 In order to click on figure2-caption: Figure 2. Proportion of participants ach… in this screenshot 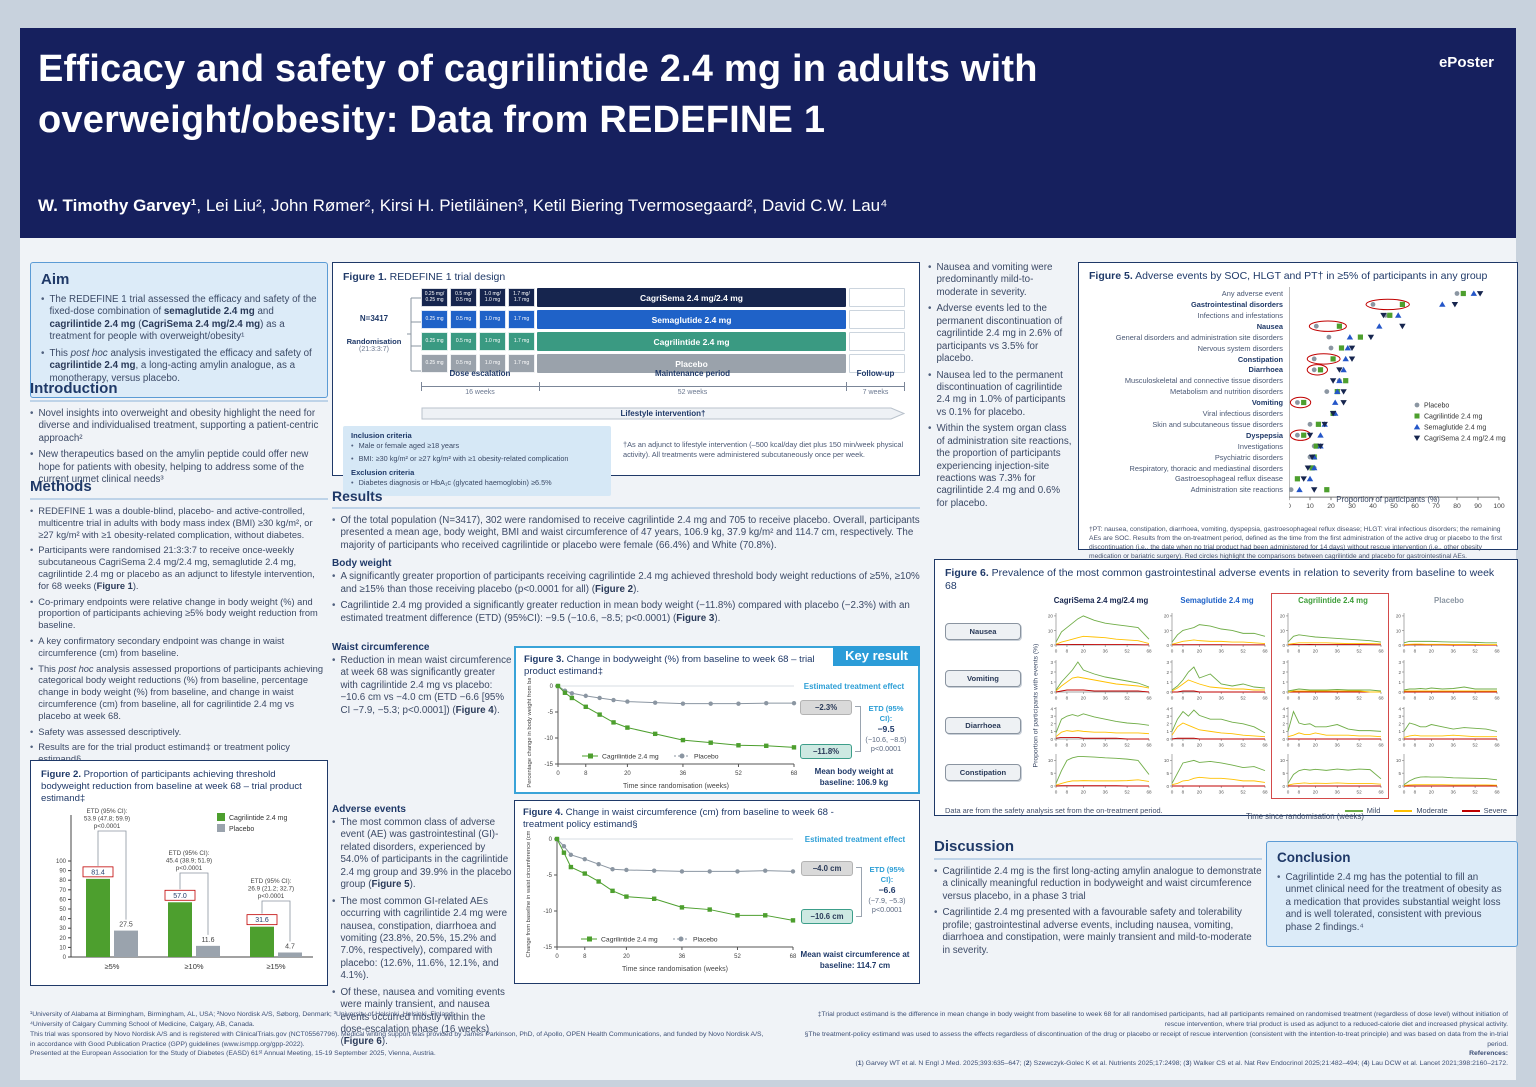, I will do `click(171, 786)`.